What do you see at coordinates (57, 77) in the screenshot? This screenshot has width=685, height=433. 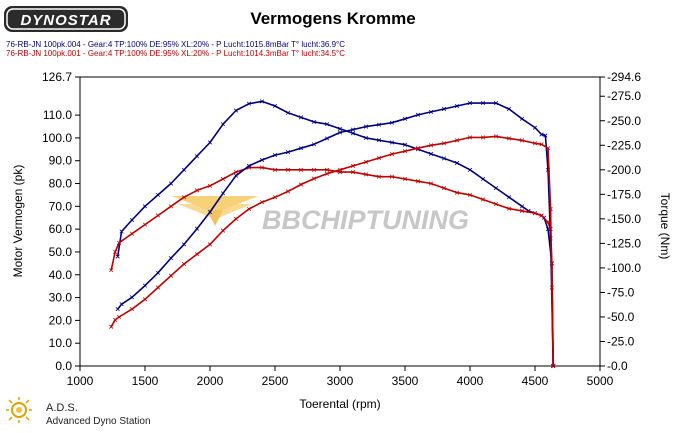 I see `left-tick-label: 126.7` at bounding box center [57, 77].